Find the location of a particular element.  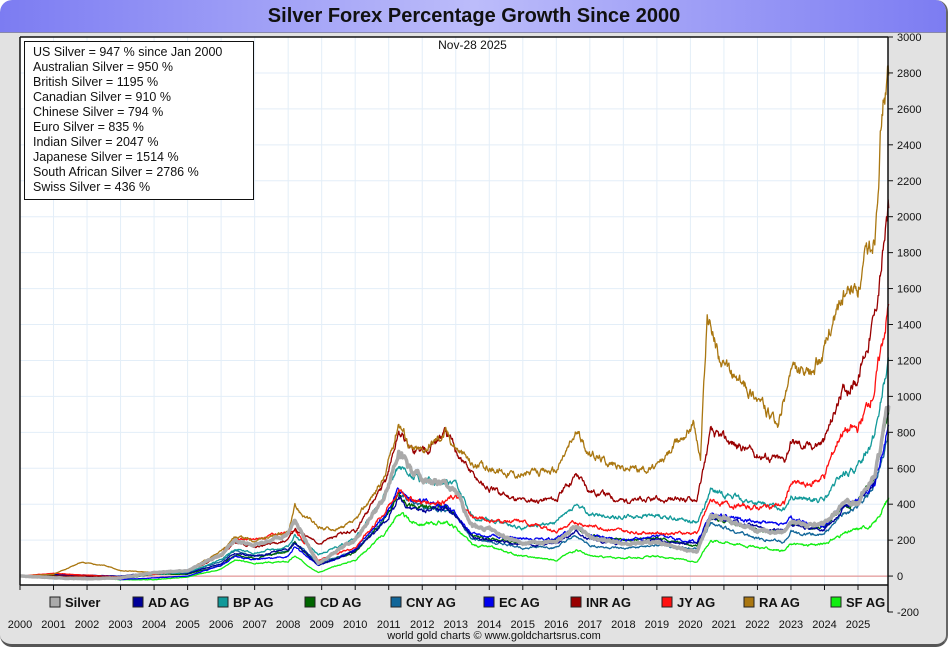

y-tick-label: 2400 is located at coordinates (909, 146).